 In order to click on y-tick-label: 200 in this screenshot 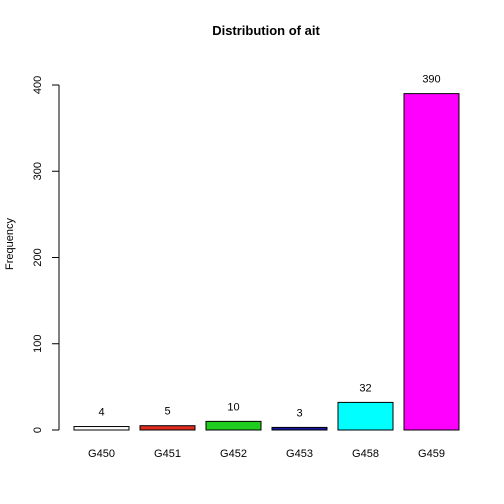, I will do `click(38, 257)`.